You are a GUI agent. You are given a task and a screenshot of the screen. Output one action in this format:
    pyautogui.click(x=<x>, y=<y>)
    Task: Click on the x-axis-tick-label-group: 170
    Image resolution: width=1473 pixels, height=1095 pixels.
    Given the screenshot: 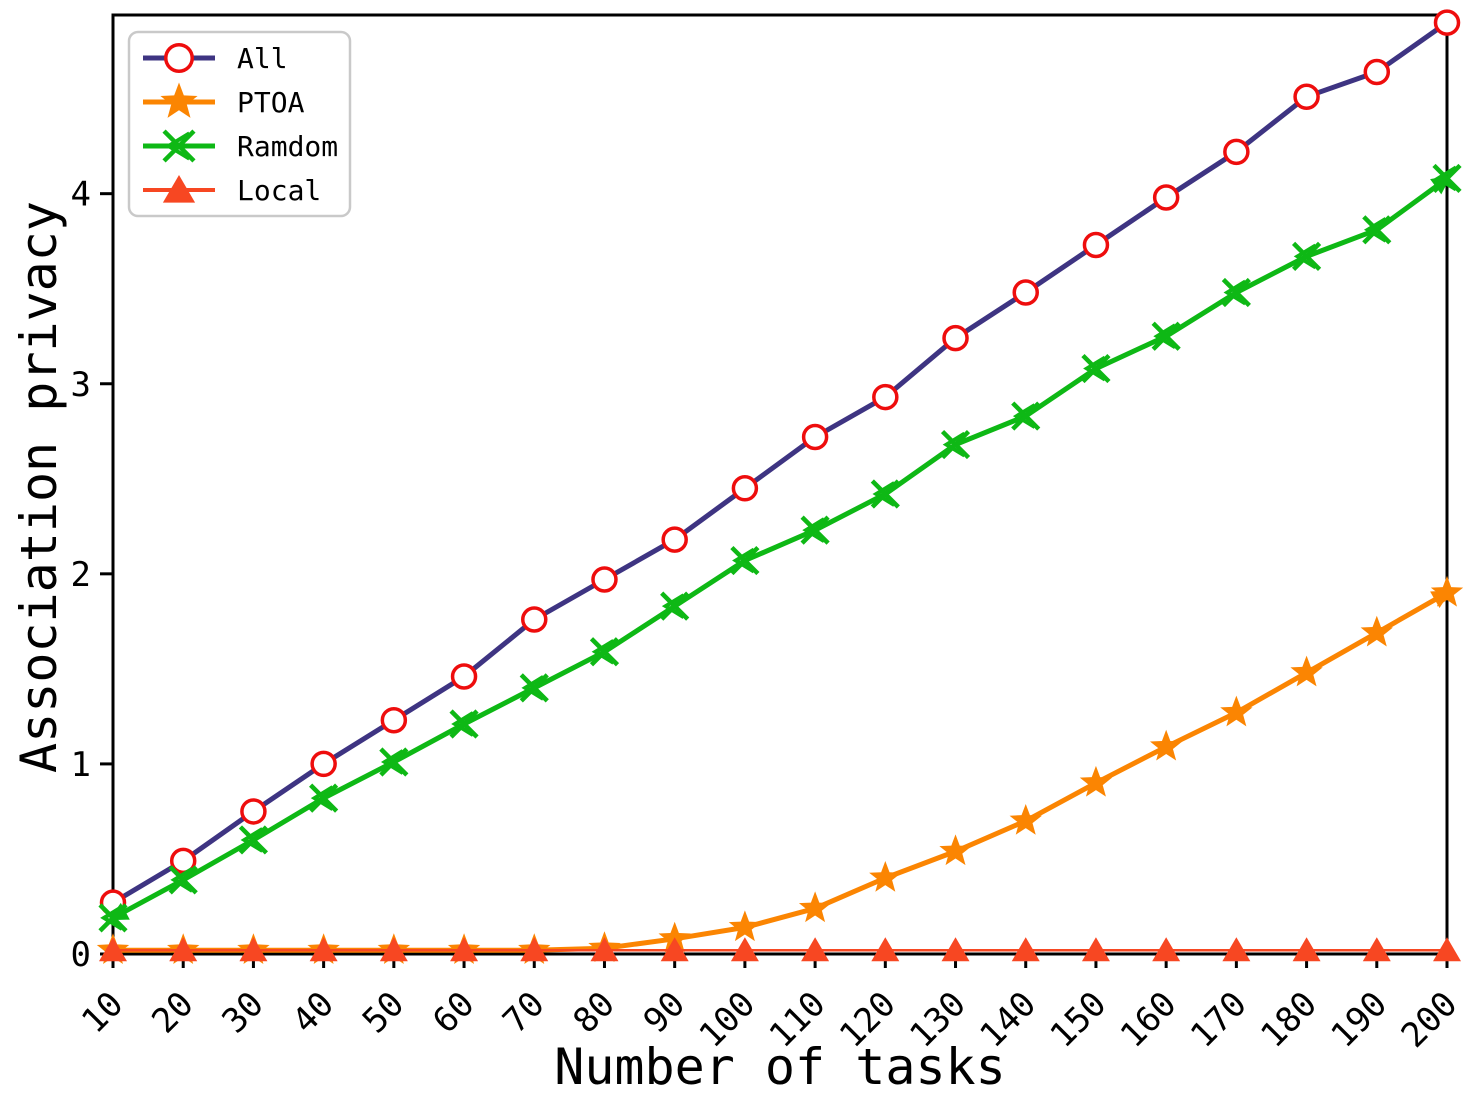 What is the action you would take?
    pyautogui.click(x=1219, y=1020)
    